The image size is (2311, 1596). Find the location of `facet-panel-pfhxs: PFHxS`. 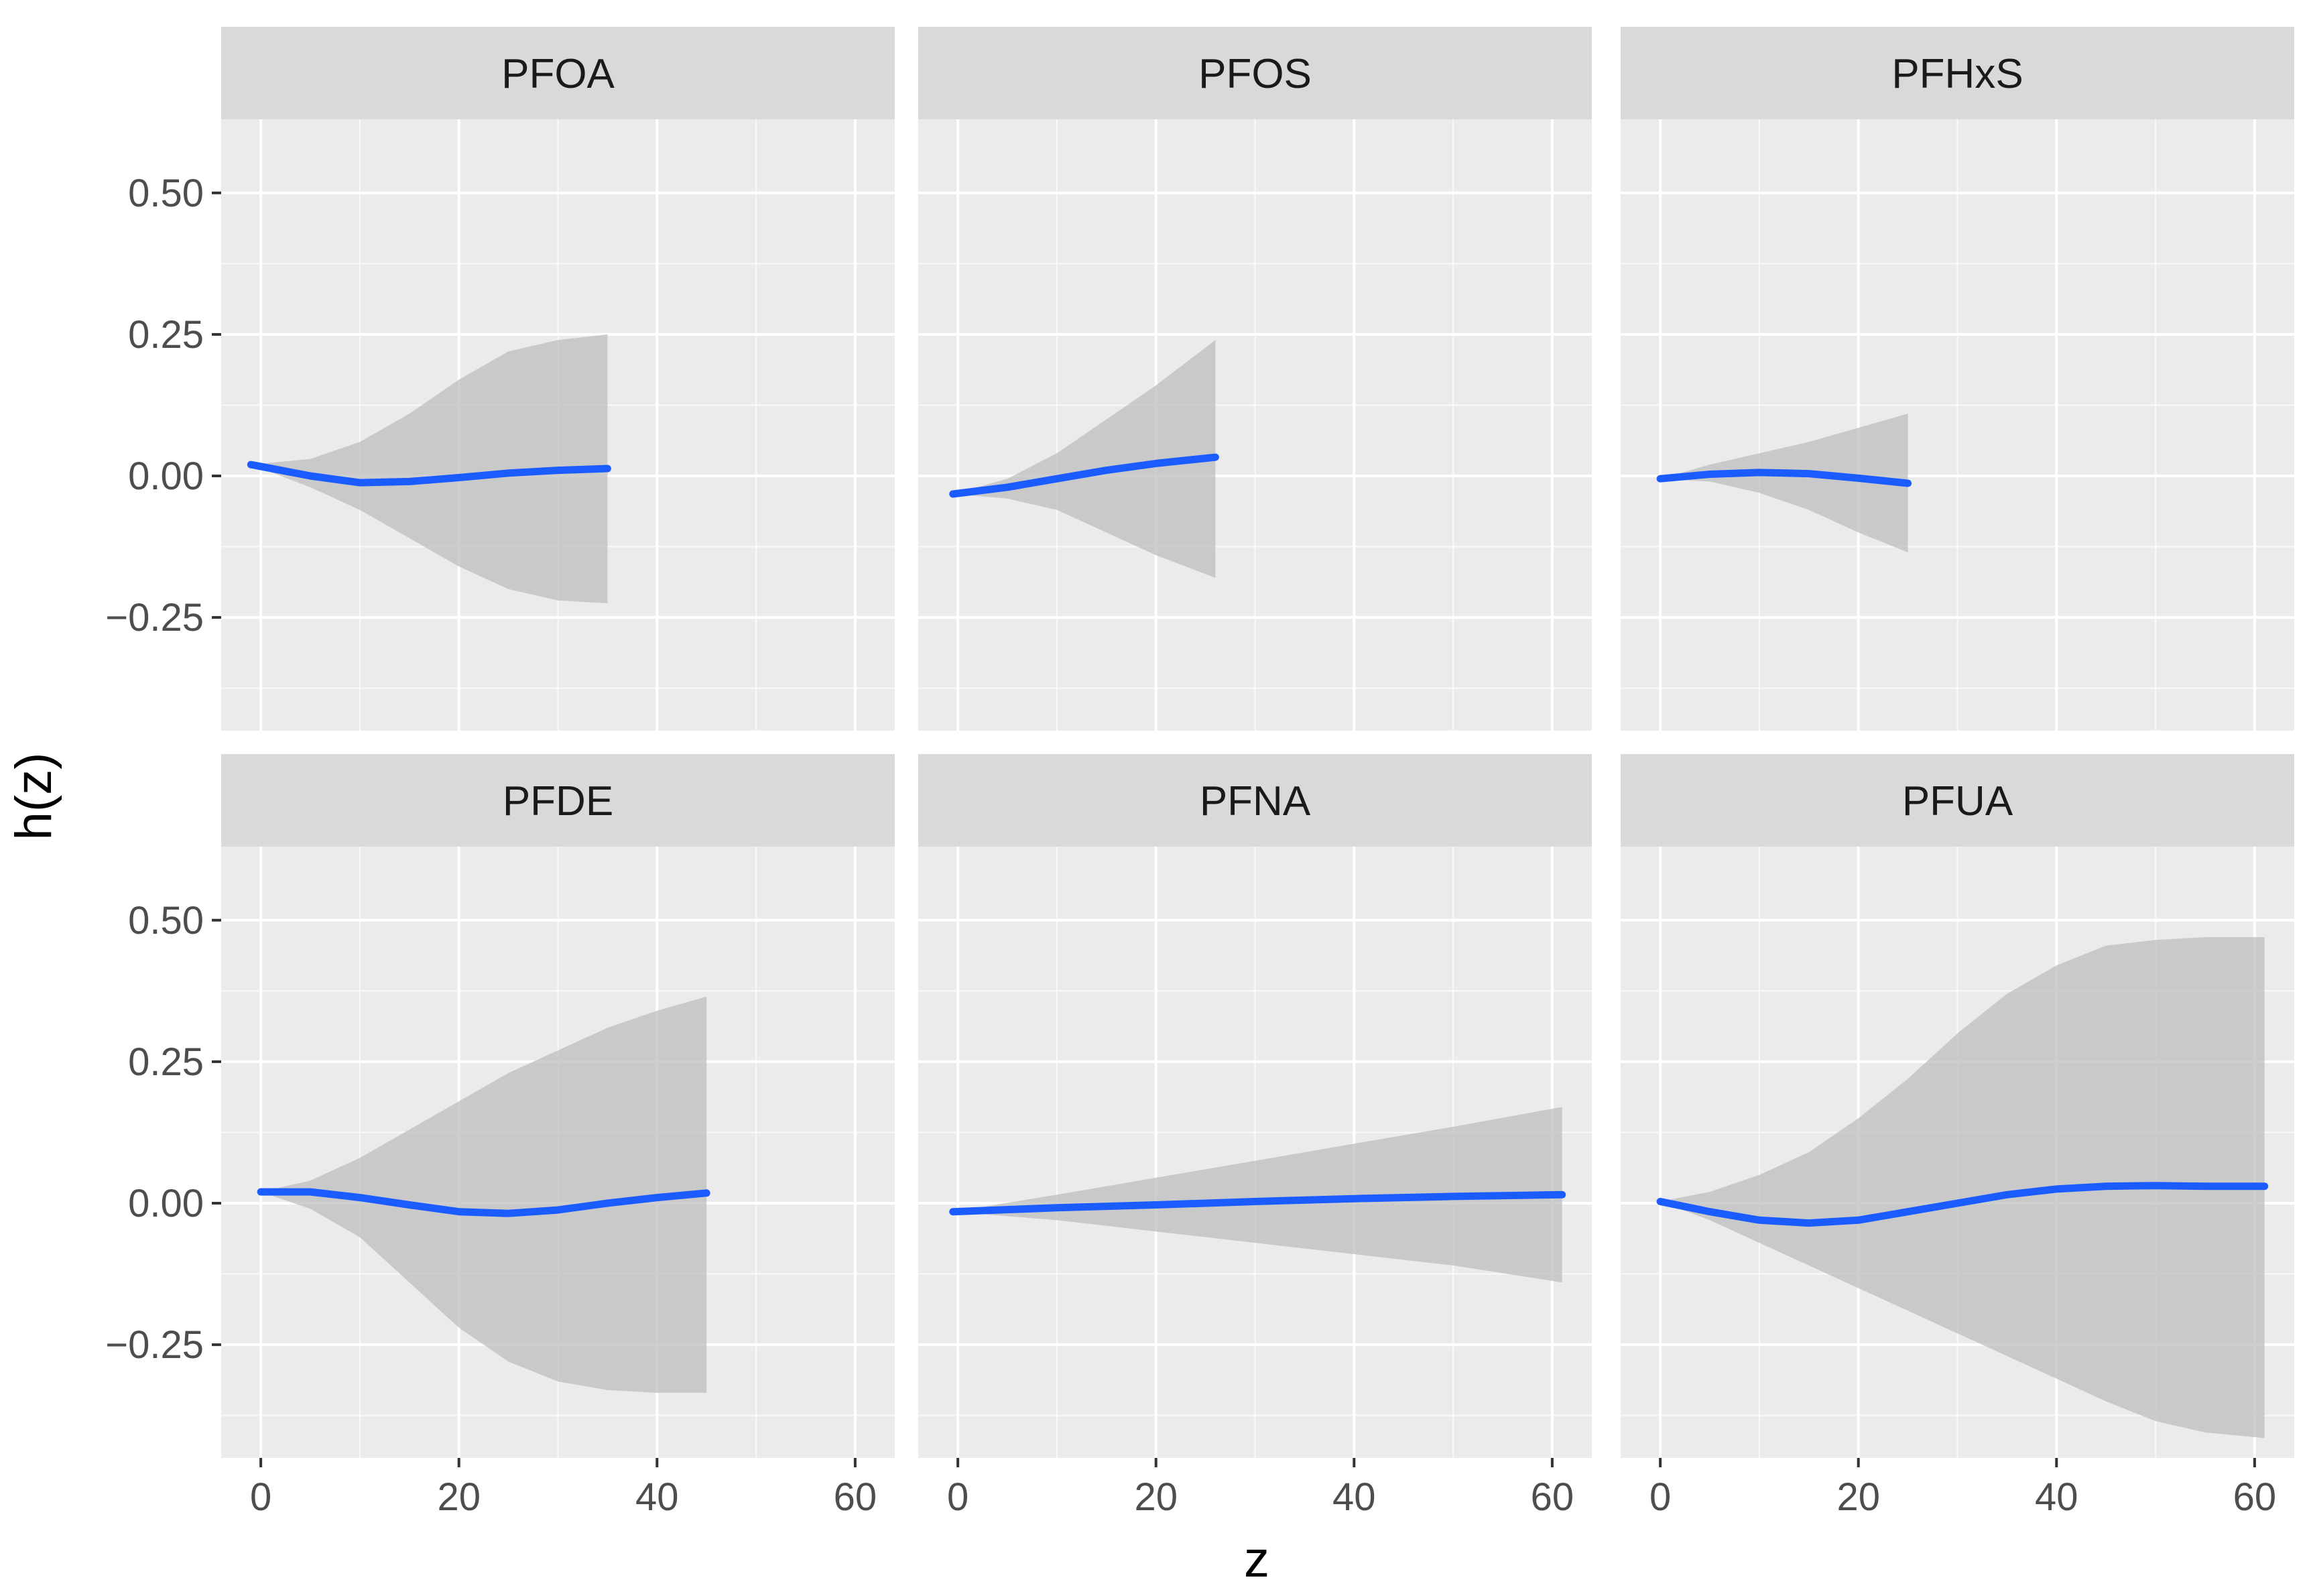

facet-panel-pfhxs: PFHxS is located at coordinates (1957, 379).